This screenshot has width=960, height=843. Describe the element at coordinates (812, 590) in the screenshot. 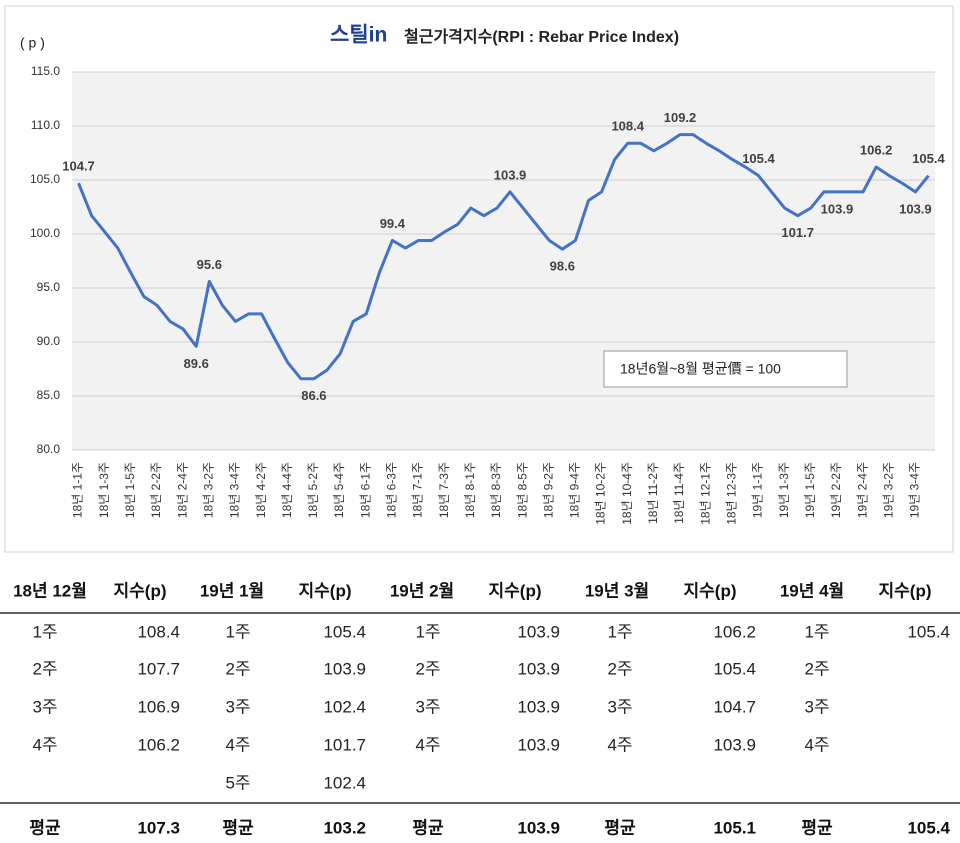

I see `month-header: 19년 4월` at that location.